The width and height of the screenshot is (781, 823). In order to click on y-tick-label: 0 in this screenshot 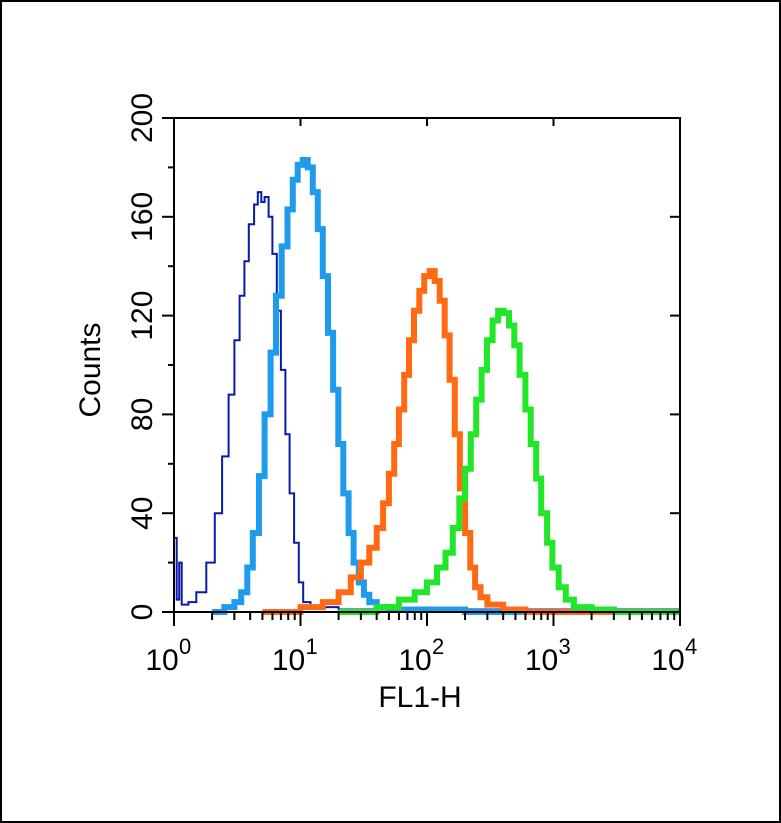, I will do `click(142, 612)`.